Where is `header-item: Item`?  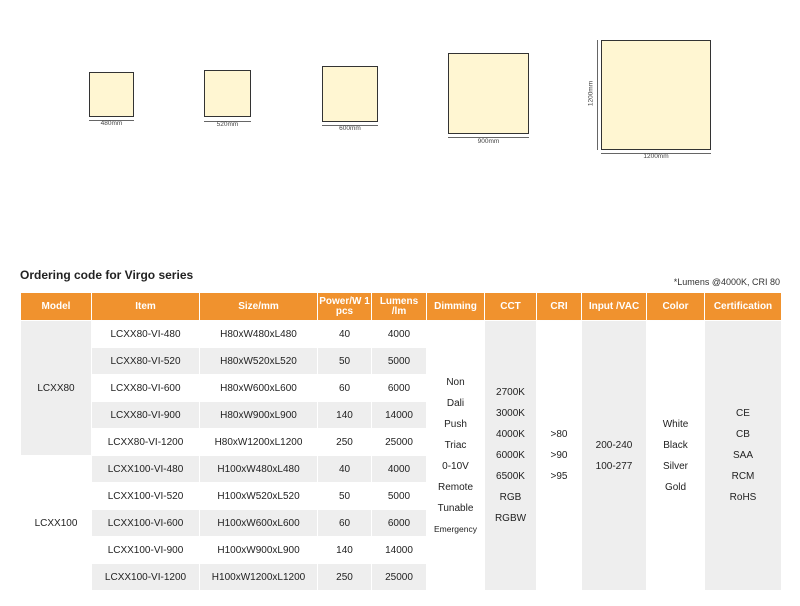
header-item: Item is located at coordinates (145, 306).